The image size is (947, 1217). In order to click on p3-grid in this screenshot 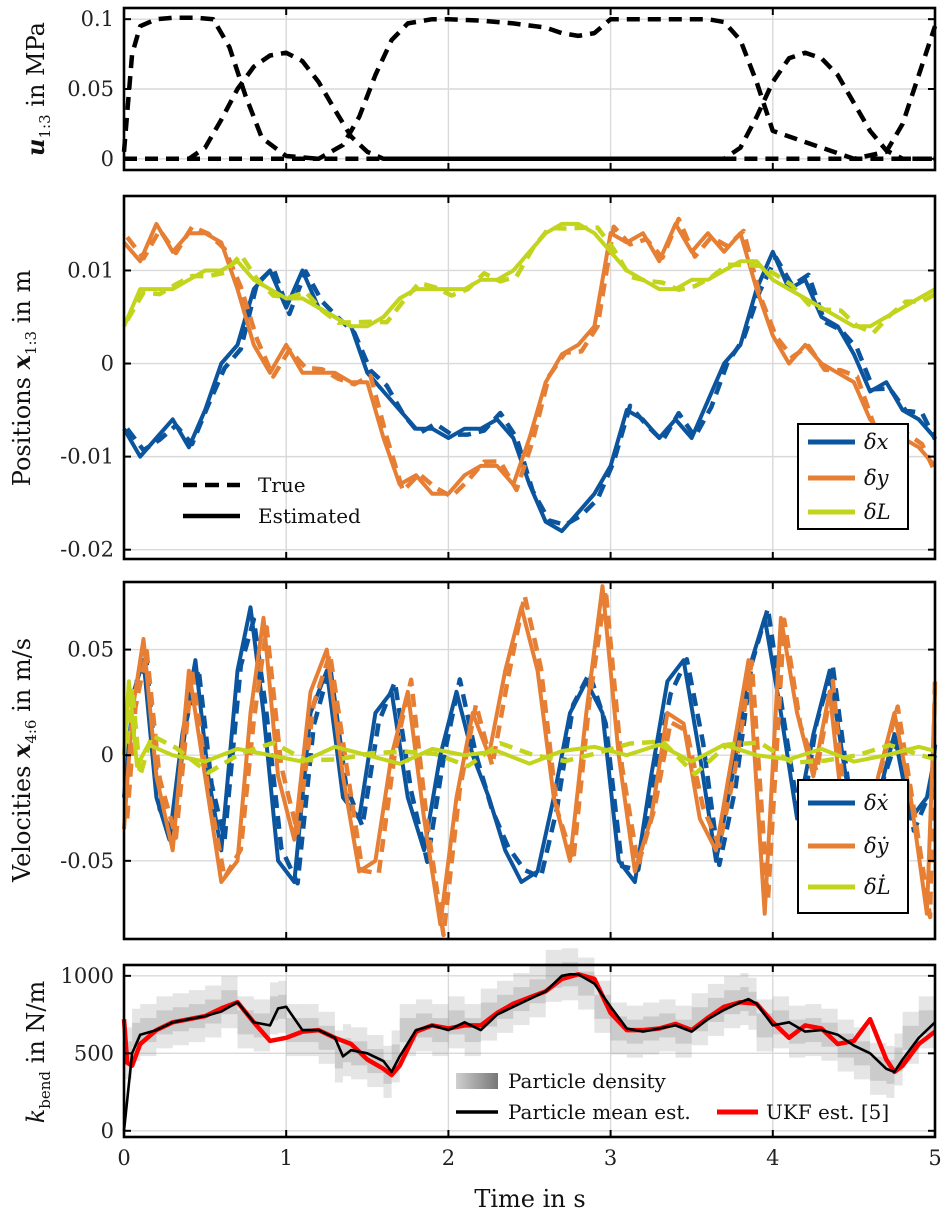, I will do `click(529, 1051)`.